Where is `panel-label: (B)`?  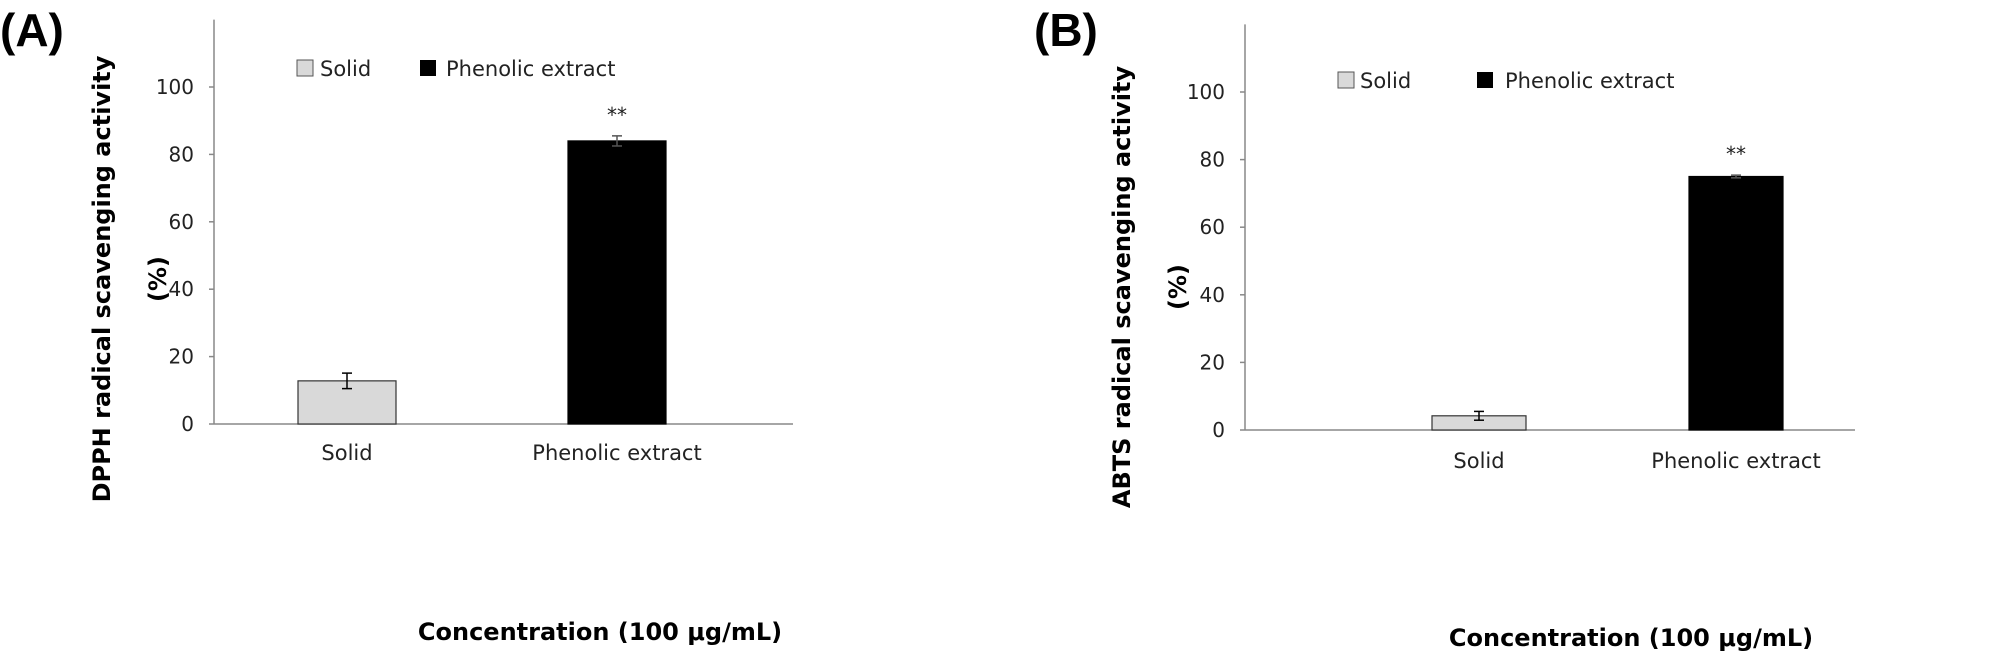 panel-label: (B) is located at coordinates (1066, 30).